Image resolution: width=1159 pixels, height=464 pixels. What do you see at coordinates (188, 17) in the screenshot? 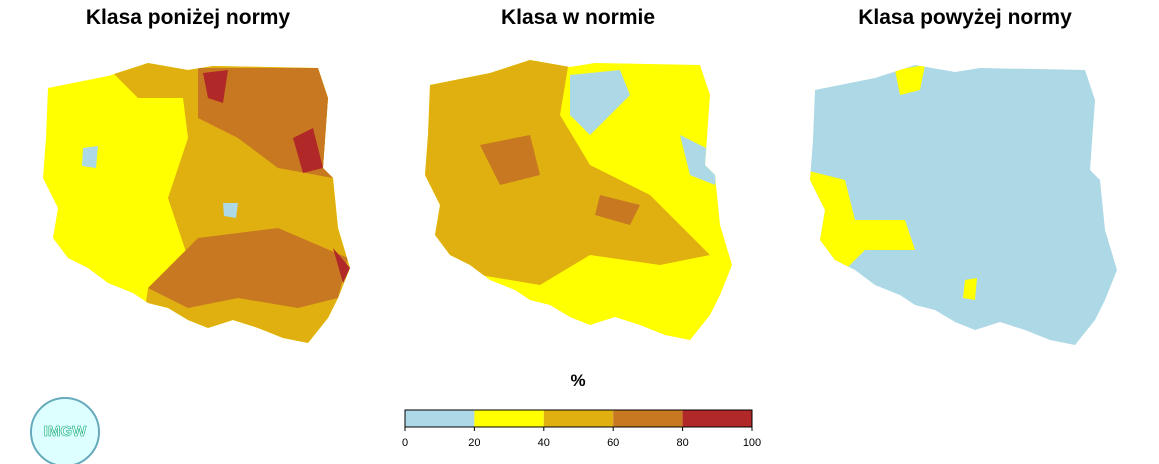
I see `map-title: Klasa poniżej normy` at bounding box center [188, 17].